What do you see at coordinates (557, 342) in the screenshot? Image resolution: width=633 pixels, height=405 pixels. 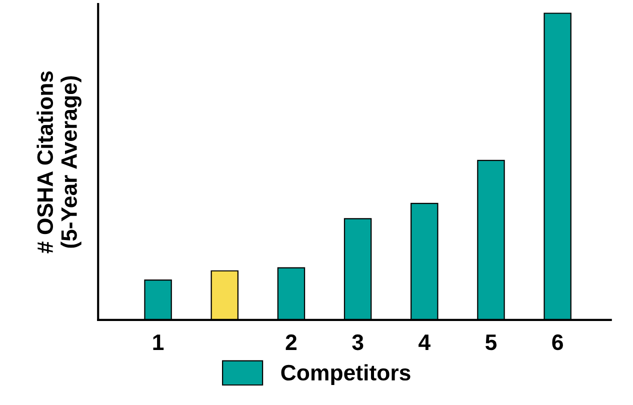 I see `x-tick-label: 6` at bounding box center [557, 342].